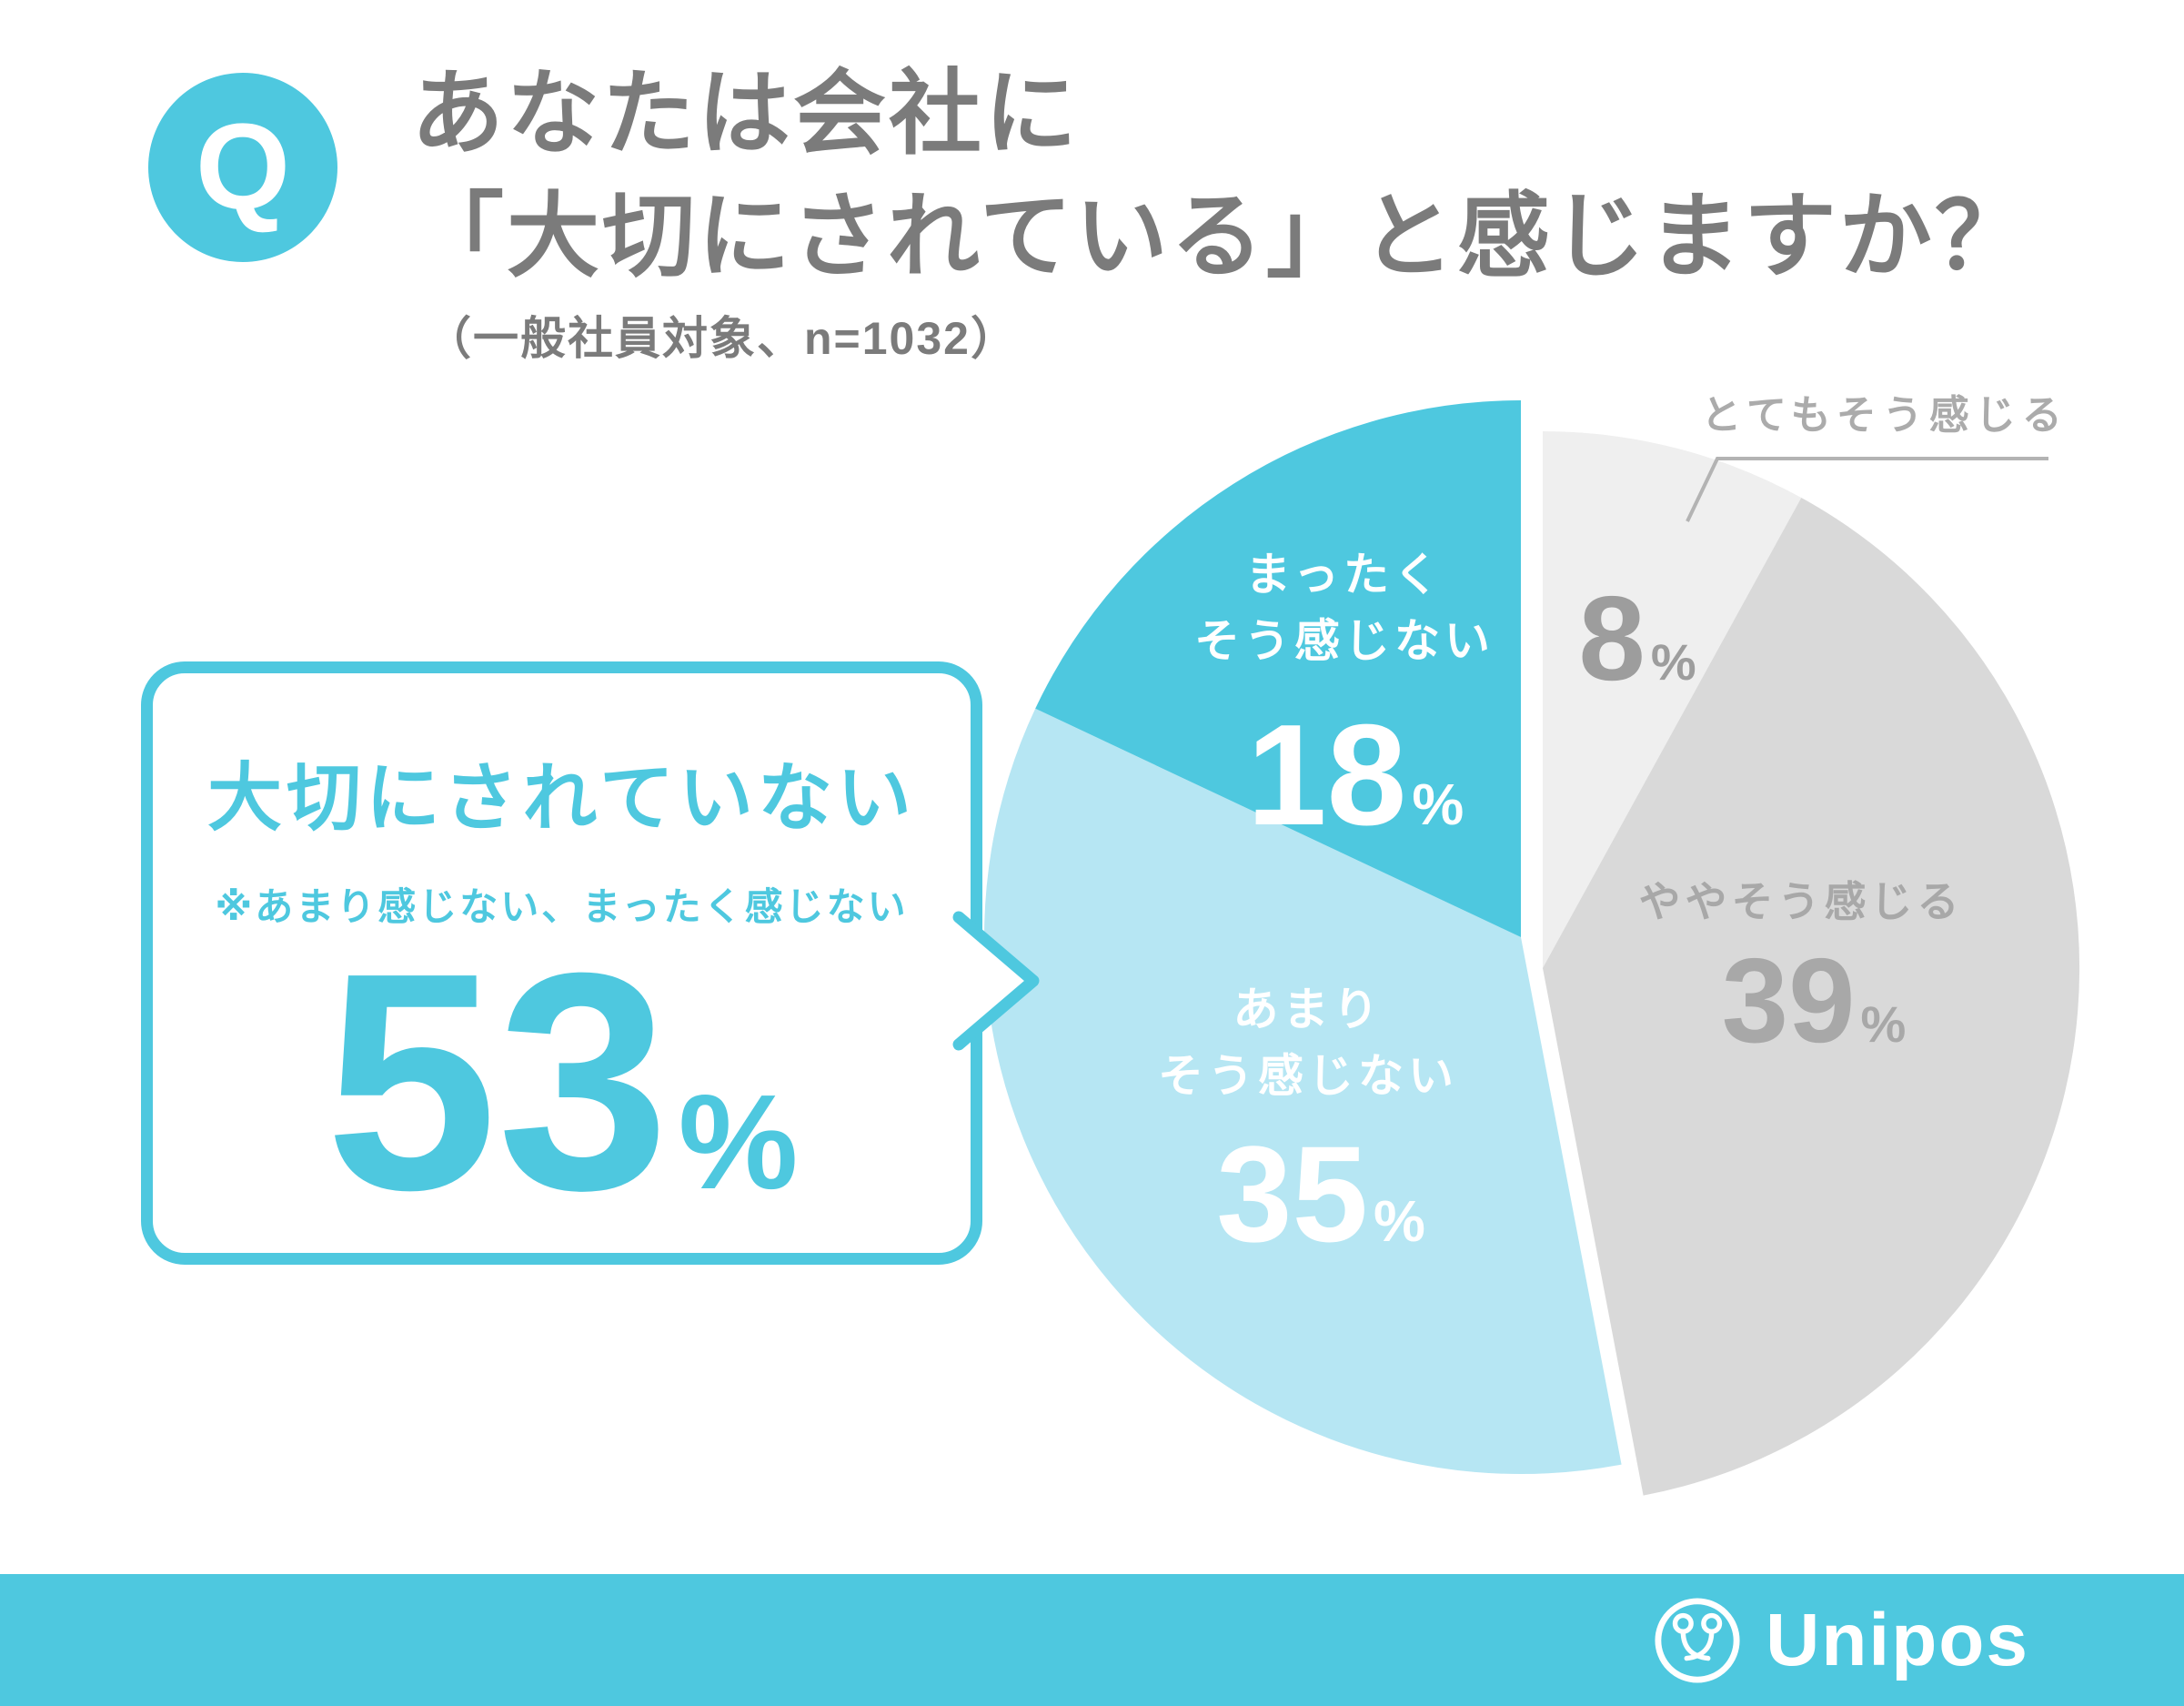  Describe the element at coordinates (1092, 1640) in the screenshot. I see `footer-bar: Unipos` at that location.